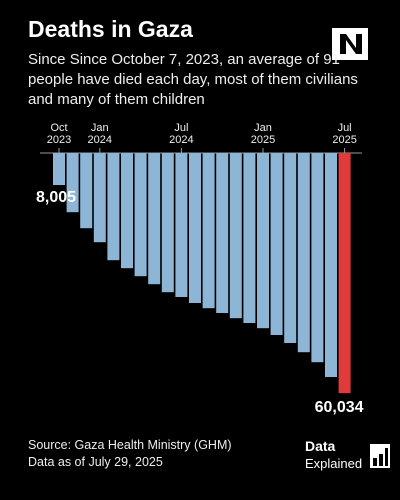 The height and width of the screenshot is (500, 400). What do you see at coordinates (320, 446) in the screenshot?
I see `brand: Data` at bounding box center [320, 446].